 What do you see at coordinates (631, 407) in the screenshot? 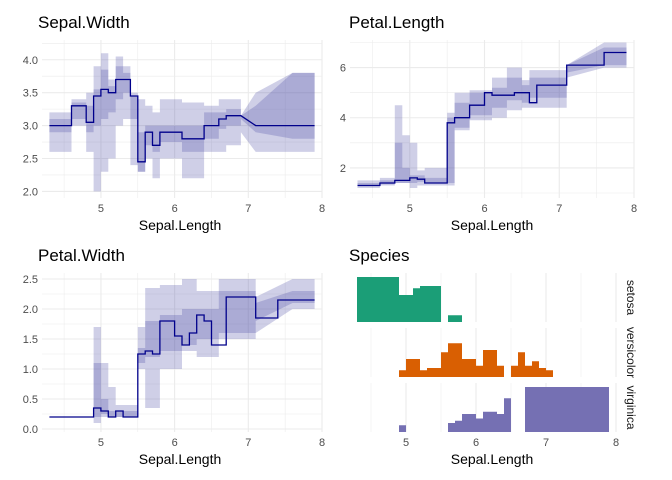
I see `facet-label: virginica` at bounding box center [631, 407].